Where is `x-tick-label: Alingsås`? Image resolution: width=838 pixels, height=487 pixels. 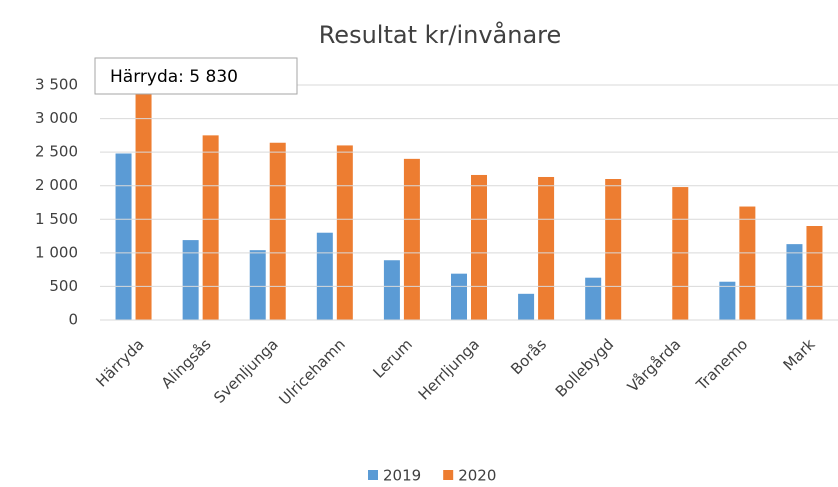
x-tick-label: Alingsås is located at coordinates (186, 363).